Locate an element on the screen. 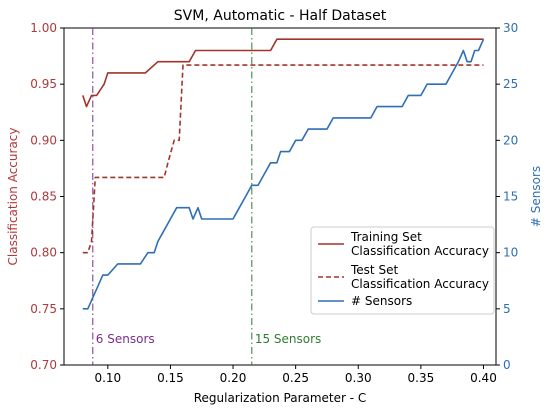  y-left-tick-label: 0.90 is located at coordinates (43, 140).